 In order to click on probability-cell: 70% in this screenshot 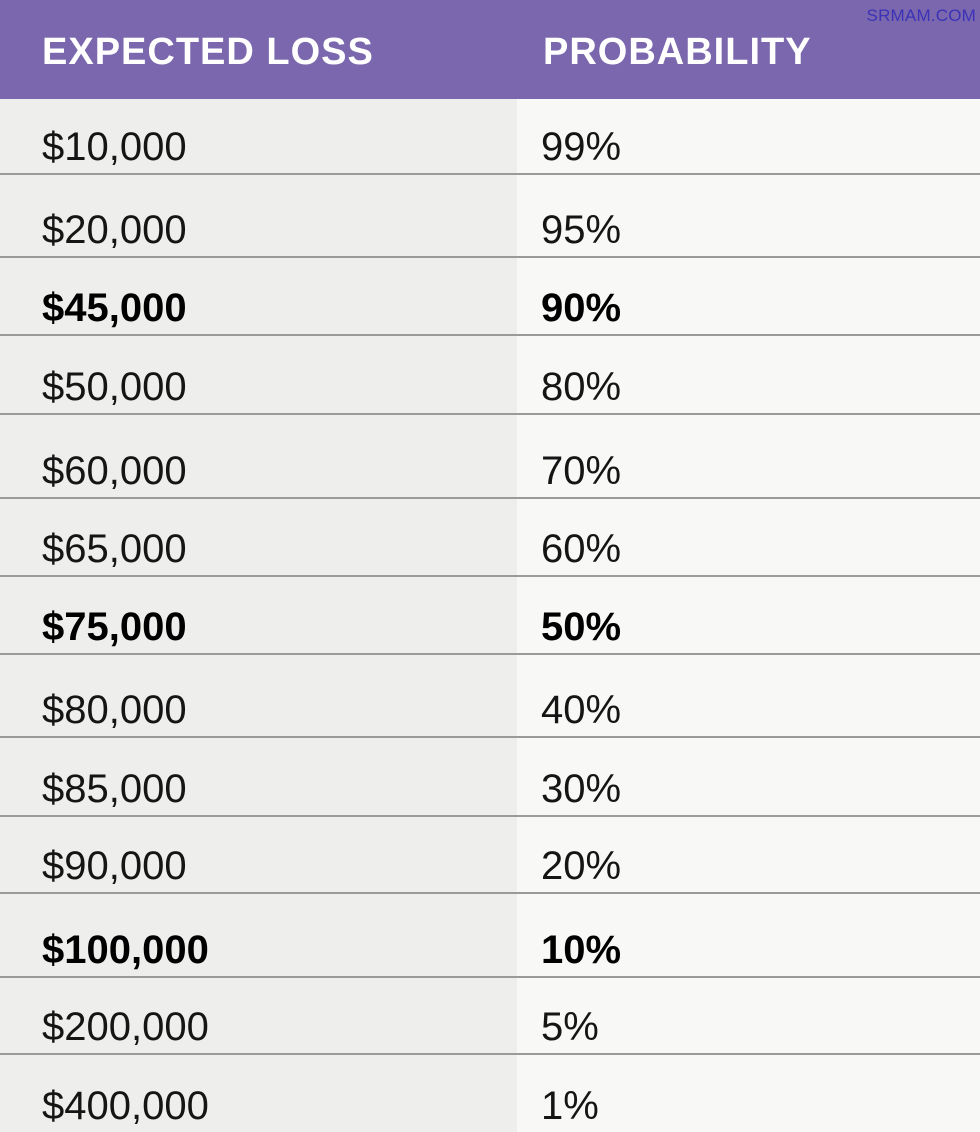, I will do `click(581, 471)`.